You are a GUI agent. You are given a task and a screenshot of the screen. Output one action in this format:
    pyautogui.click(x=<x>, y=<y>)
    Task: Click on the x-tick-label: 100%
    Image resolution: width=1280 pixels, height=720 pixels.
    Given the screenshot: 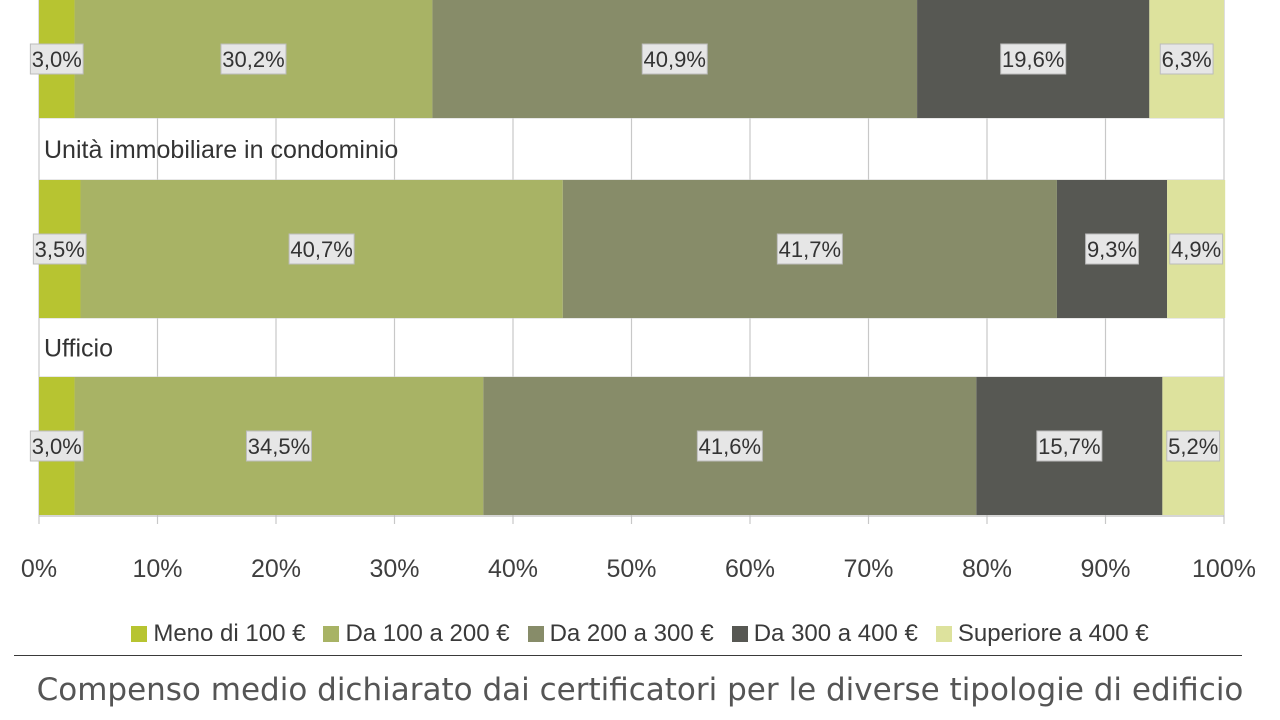 What is the action you would take?
    pyautogui.click(x=1224, y=569)
    